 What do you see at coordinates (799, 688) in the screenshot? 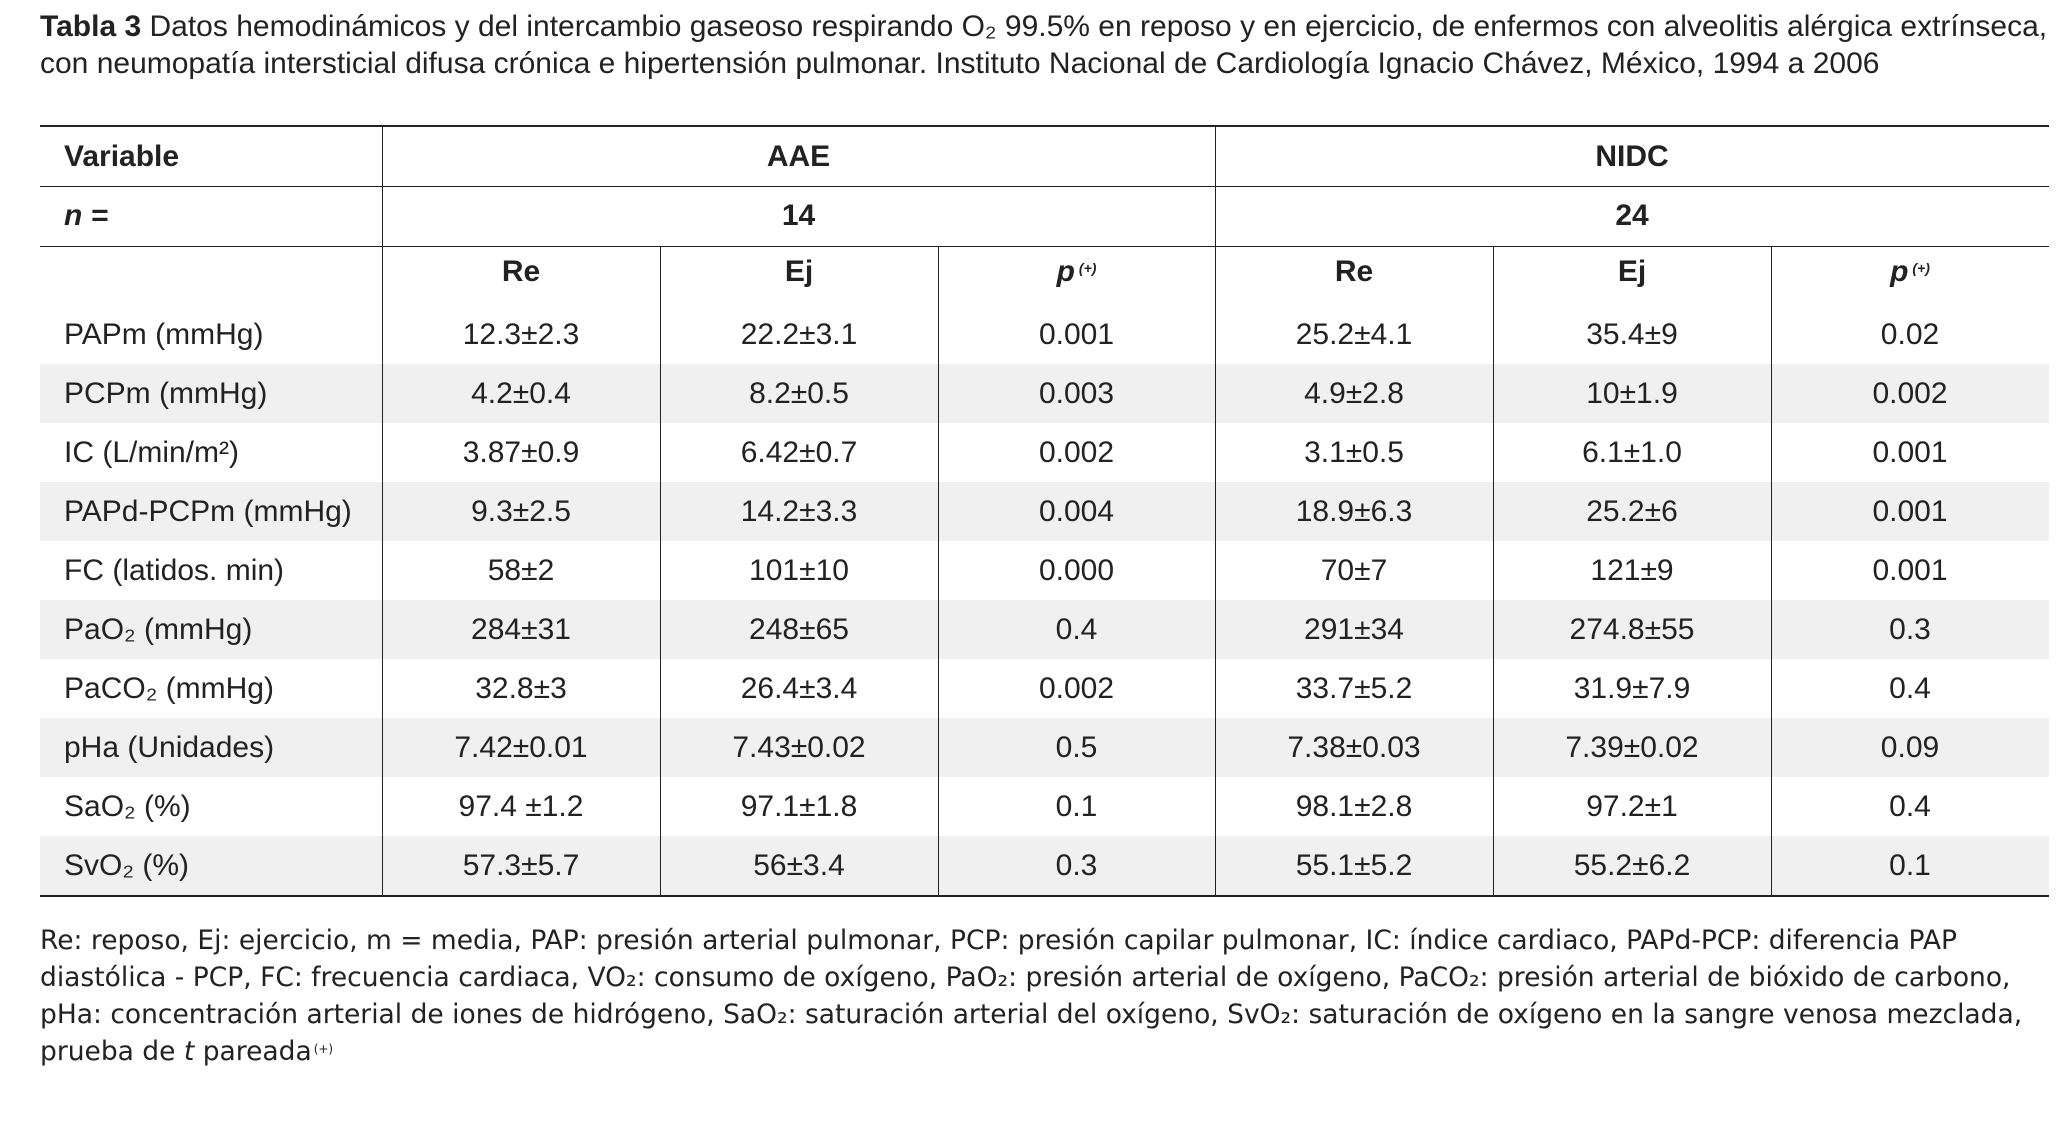
I see `data-cell: 26.4±3.4` at bounding box center [799, 688].